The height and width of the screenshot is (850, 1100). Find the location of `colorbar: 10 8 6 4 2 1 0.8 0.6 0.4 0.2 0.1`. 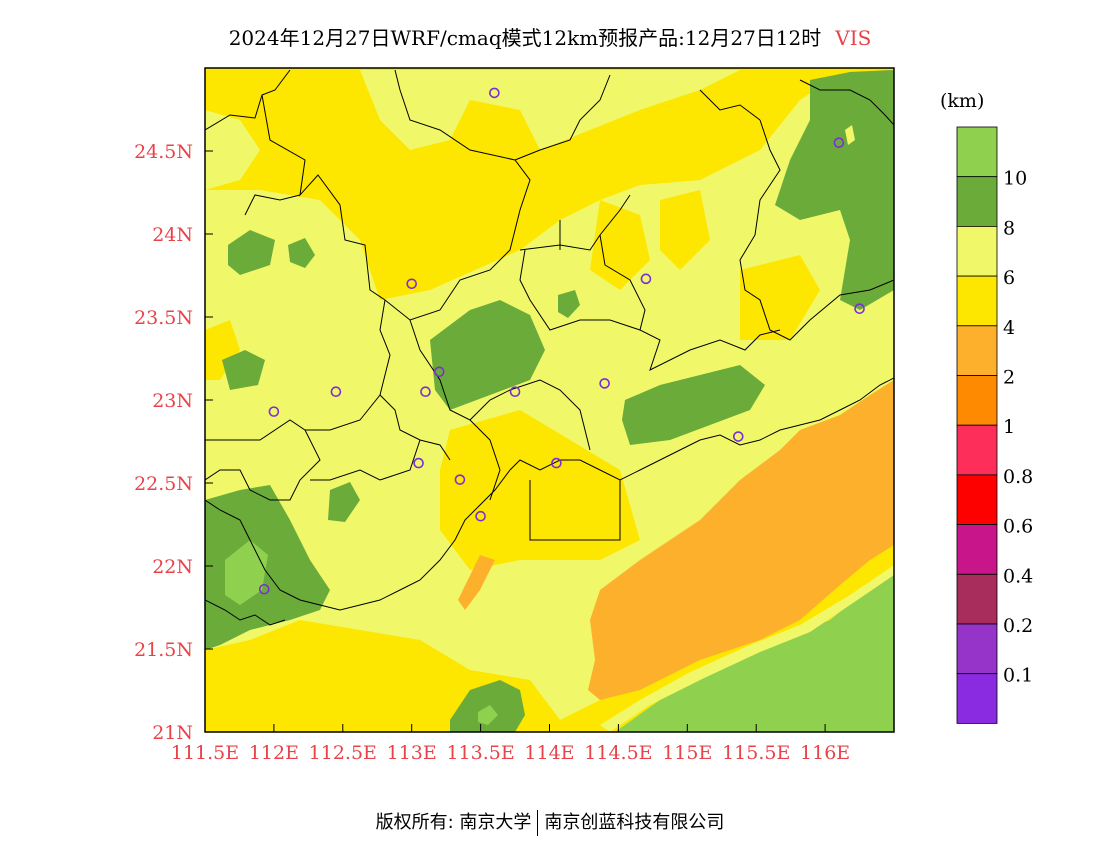

colorbar: 10 8 6 4 2 1 0.8 0.6 0.4 0.2 0.1 is located at coordinates (994, 425).